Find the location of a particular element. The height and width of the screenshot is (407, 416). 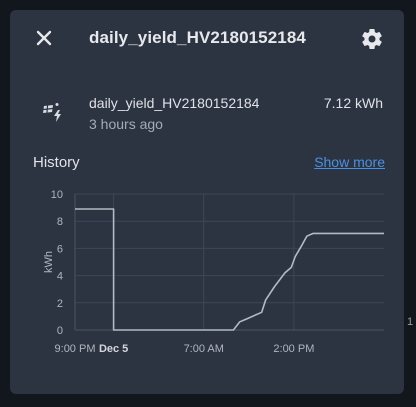

settings-button is located at coordinates (372, 39).